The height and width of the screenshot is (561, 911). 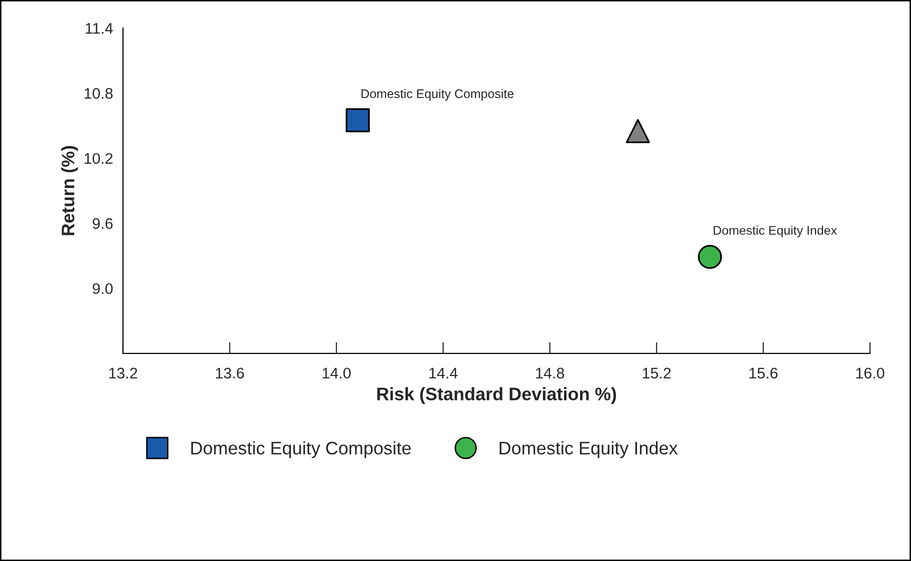 I want to click on x-tick-label: 14.0, so click(x=336, y=373).